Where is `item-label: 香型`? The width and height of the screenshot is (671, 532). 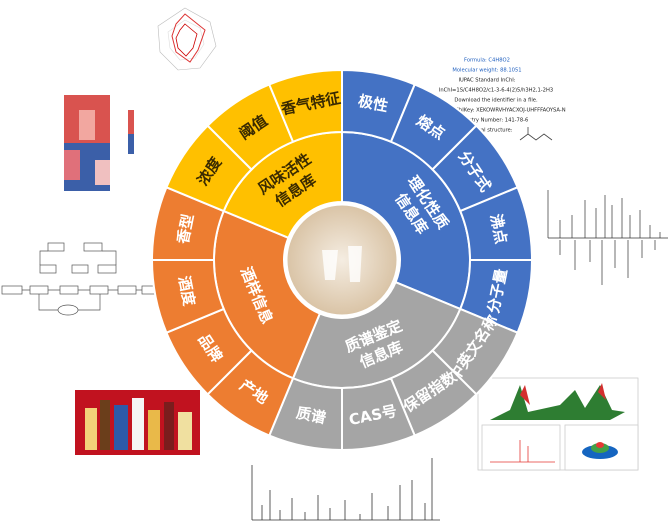
item-label: 香型 is located at coordinates (186, 228).